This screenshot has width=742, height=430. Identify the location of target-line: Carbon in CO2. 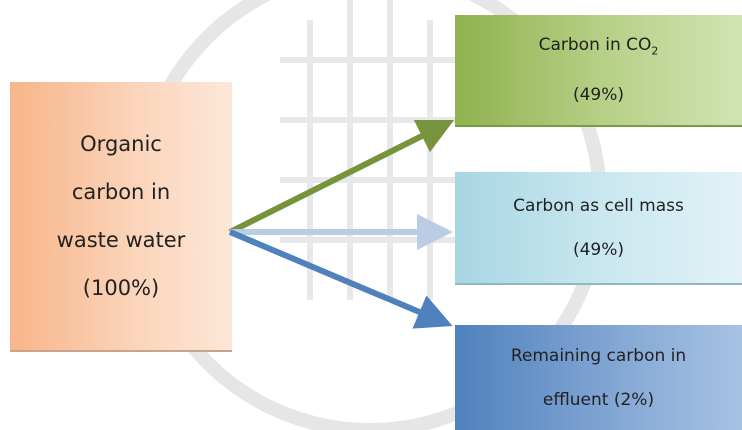
(599, 48).